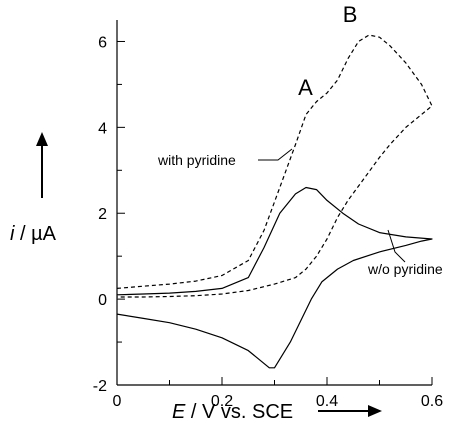 The height and width of the screenshot is (427, 460). Describe the element at coordinates (222, 401) in the screenshot. I see `x-tick-label: 0.2` at that location.